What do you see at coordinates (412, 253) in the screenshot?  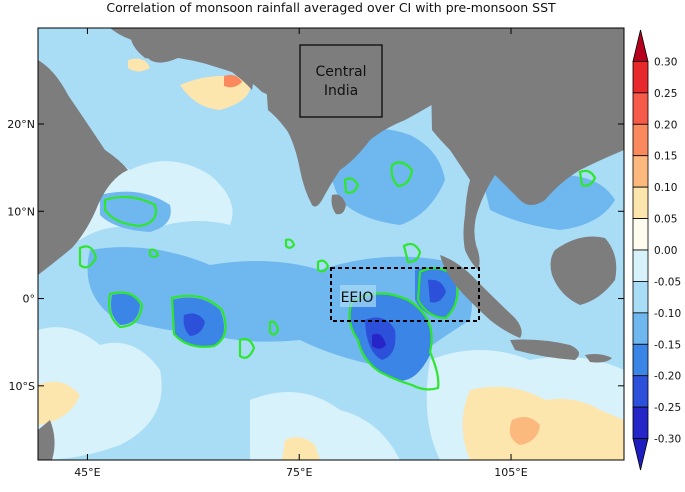 I see `contour-east-box` at bounding box center [412, 253].